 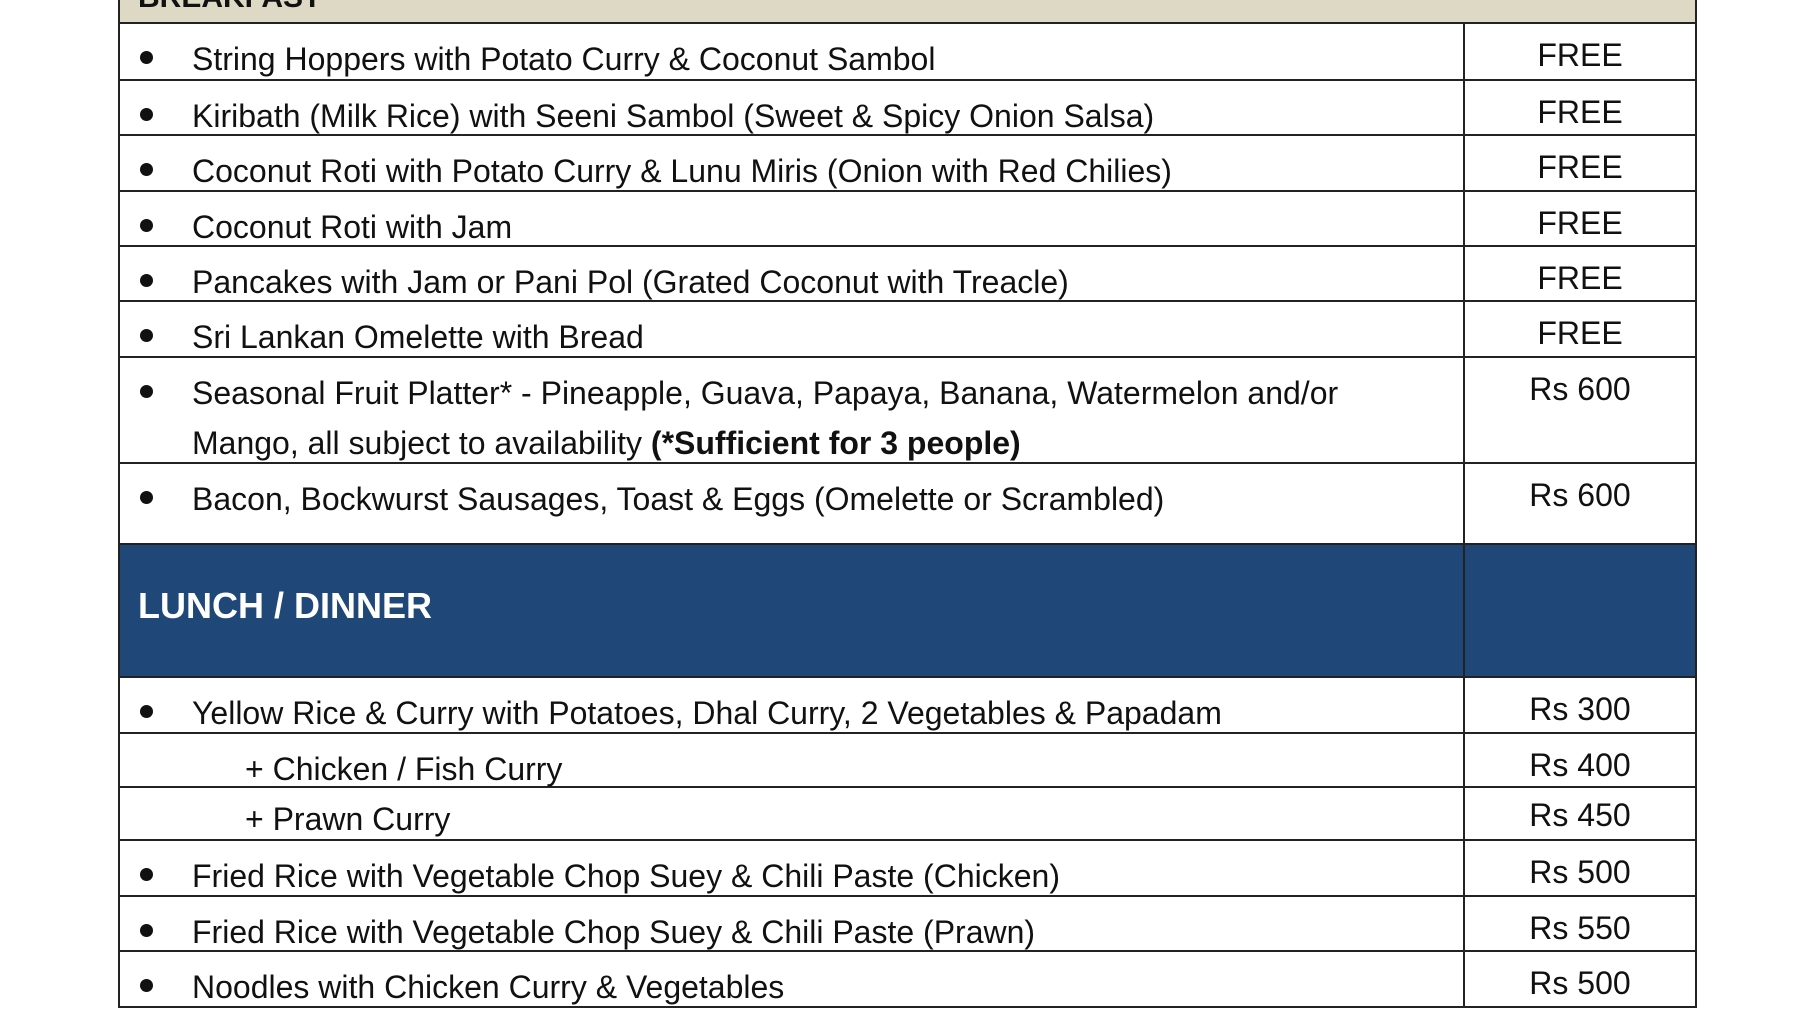 I want to click on breakfast-header: BREAKFAST, so click(x=907, y=12).